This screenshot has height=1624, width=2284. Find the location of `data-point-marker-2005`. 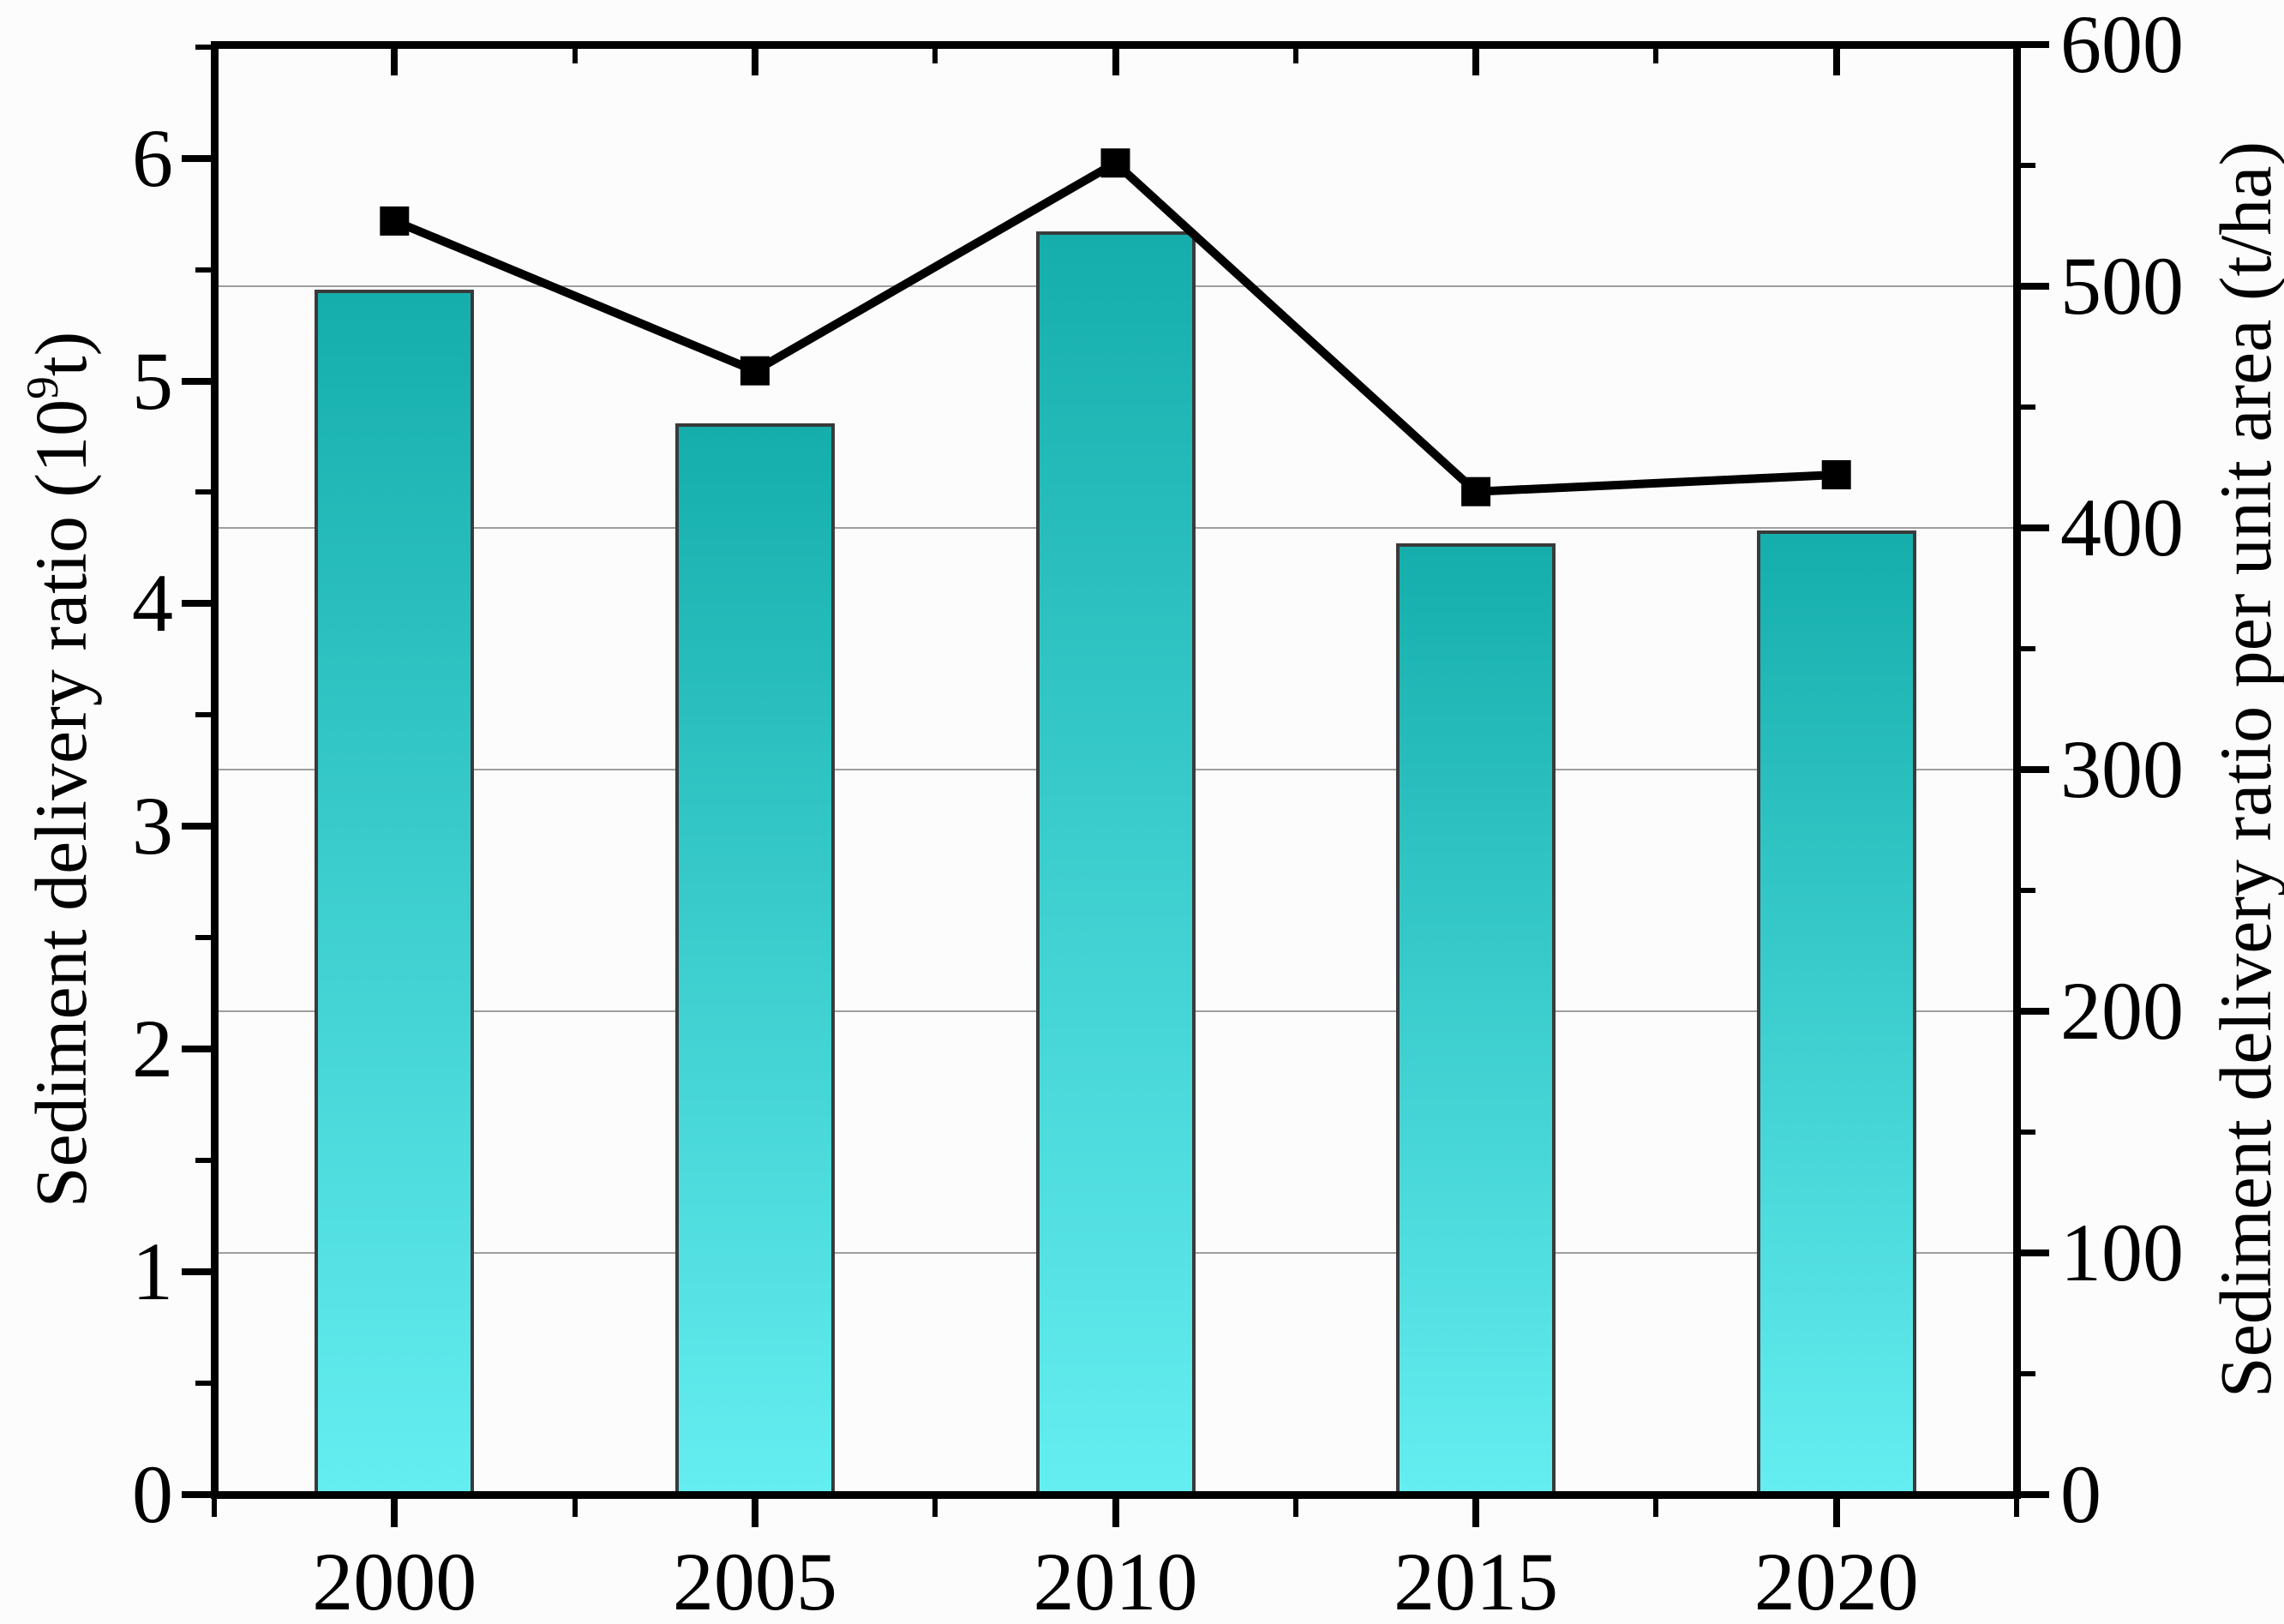

data-point-marker-2005 is located at coordinates (755, 371).